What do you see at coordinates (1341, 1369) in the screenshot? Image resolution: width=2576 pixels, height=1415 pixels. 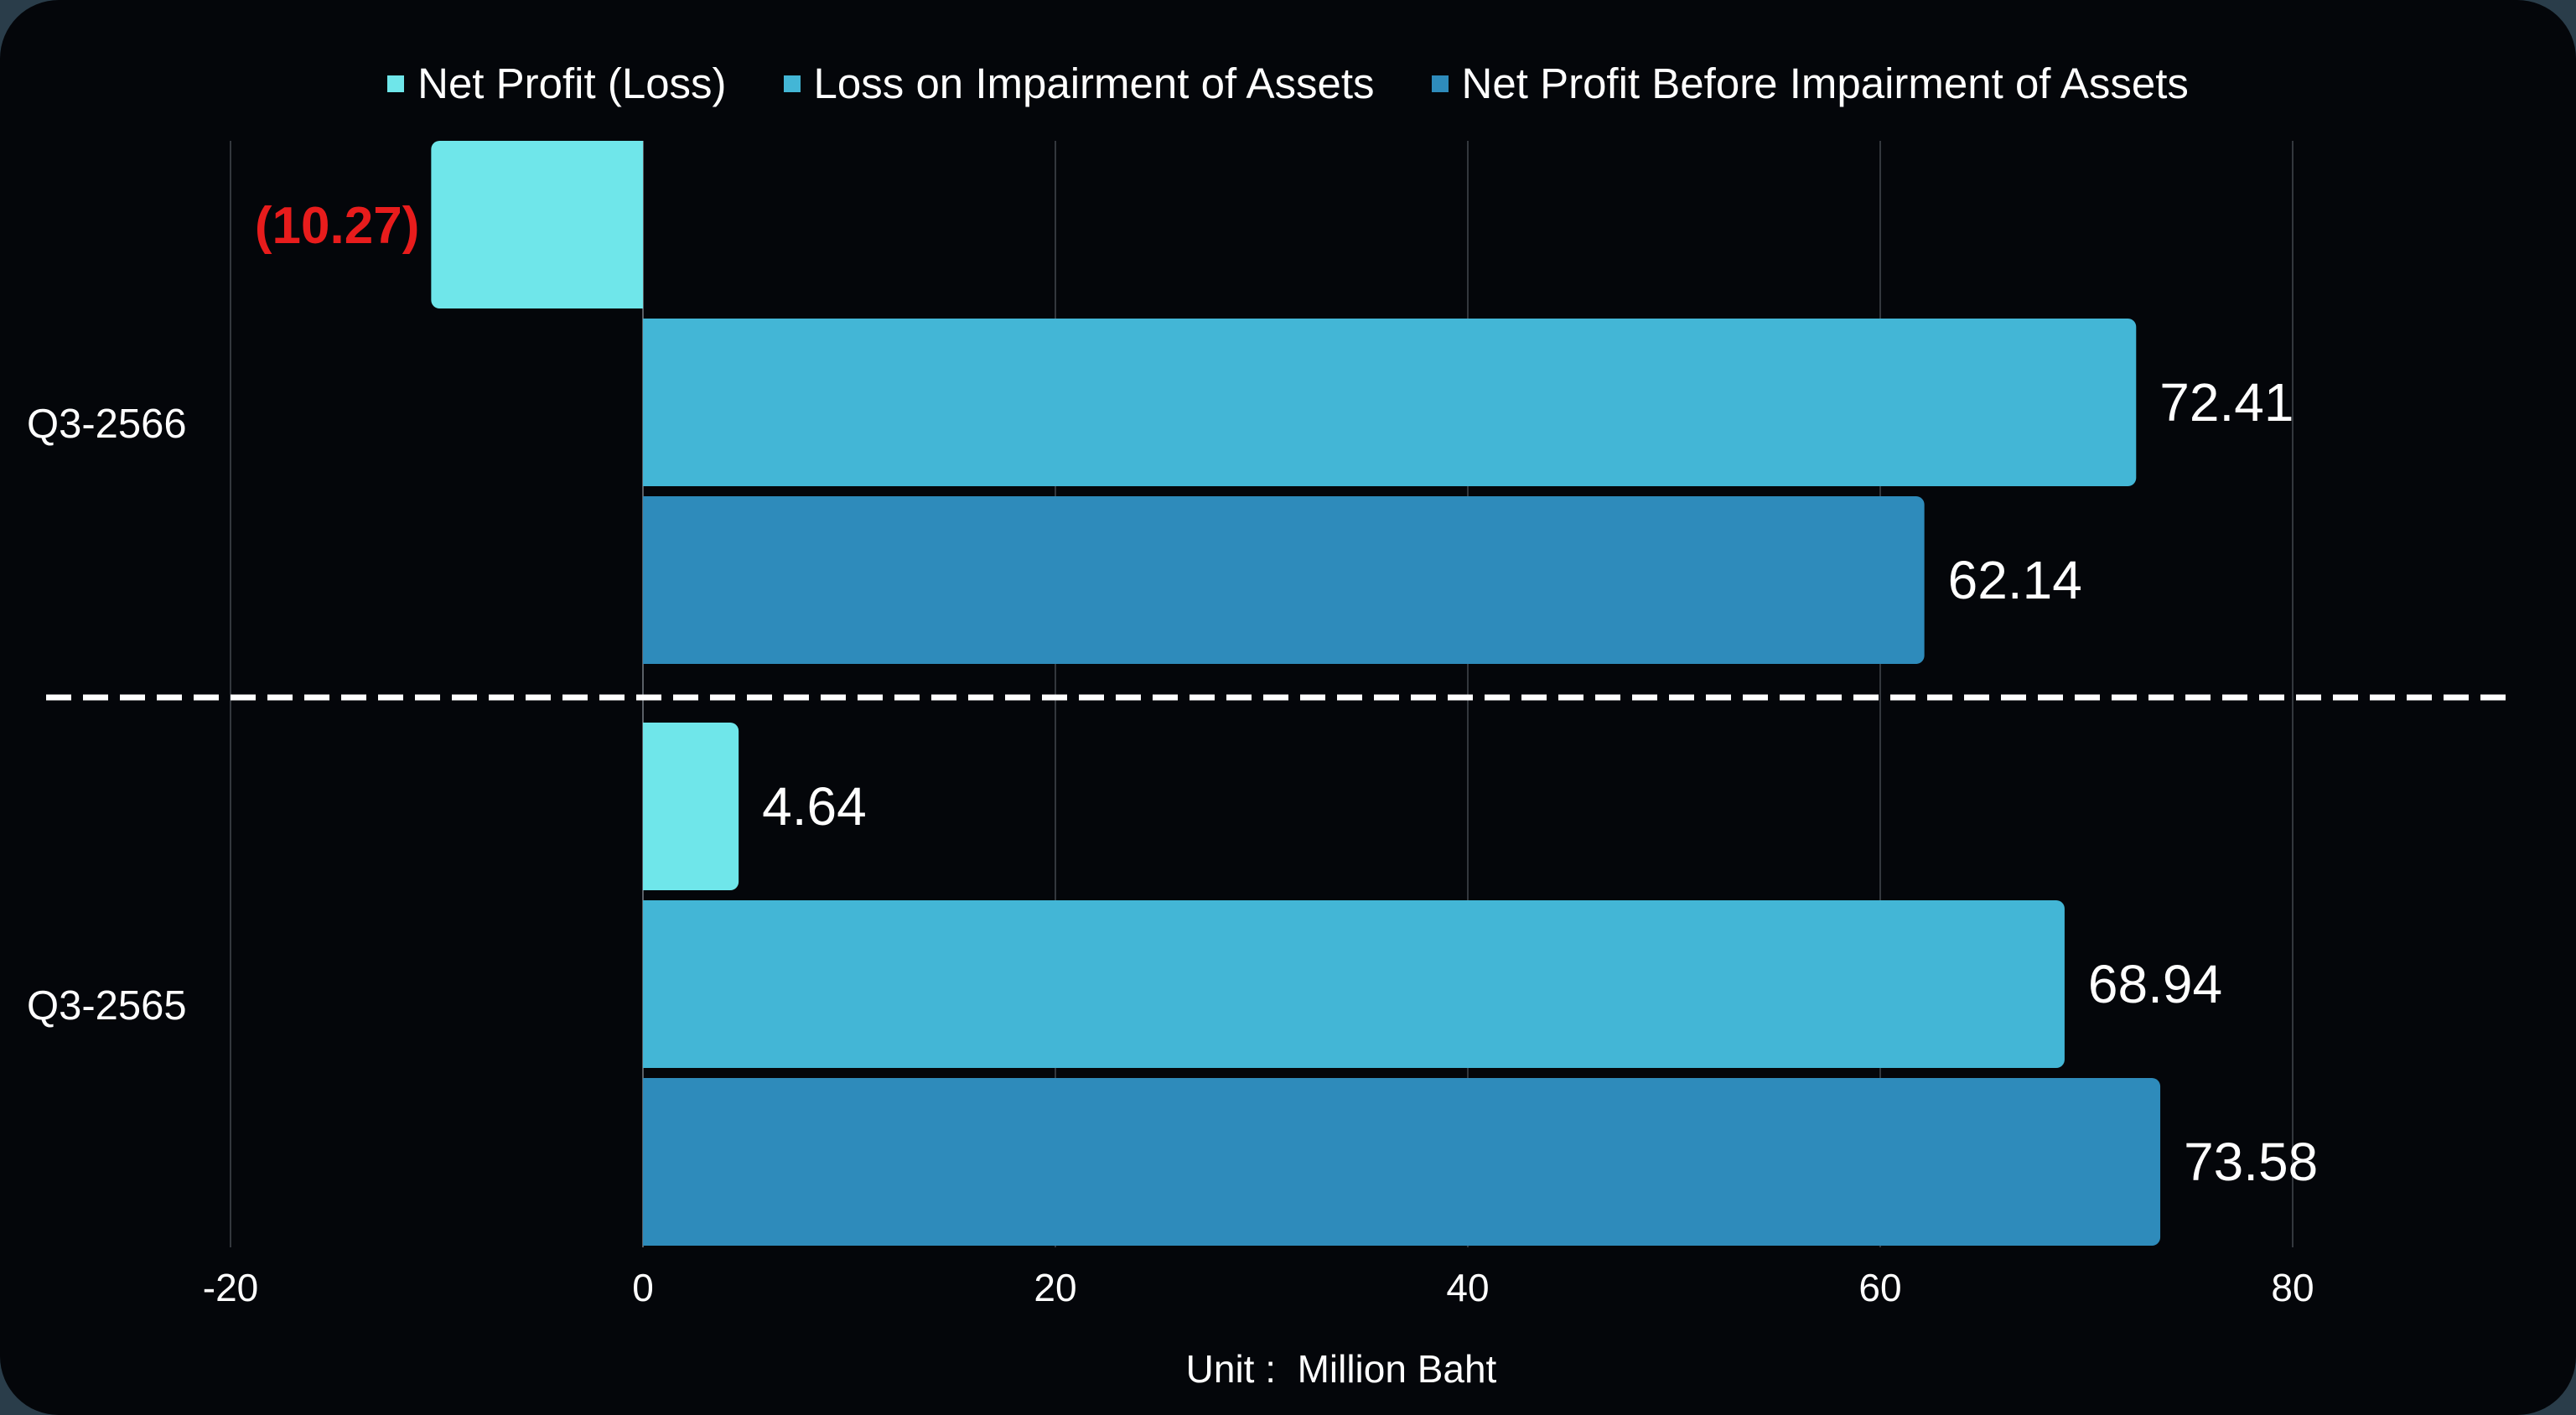 I see `x-axis-label-text: Unit : Million Baht` at bounding box center [1341, 1369].